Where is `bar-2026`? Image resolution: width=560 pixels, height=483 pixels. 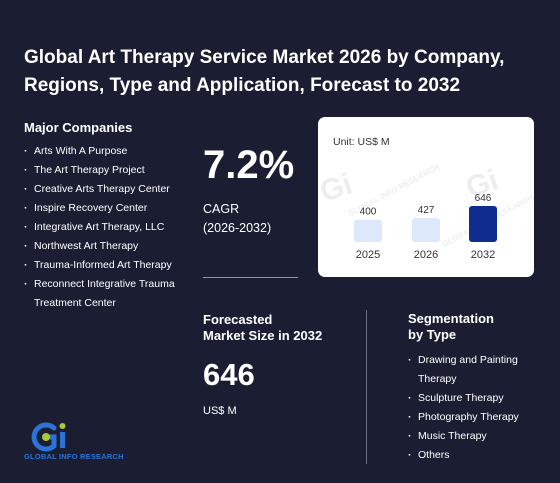
bar-2026 is located at coordinates (426, 230).